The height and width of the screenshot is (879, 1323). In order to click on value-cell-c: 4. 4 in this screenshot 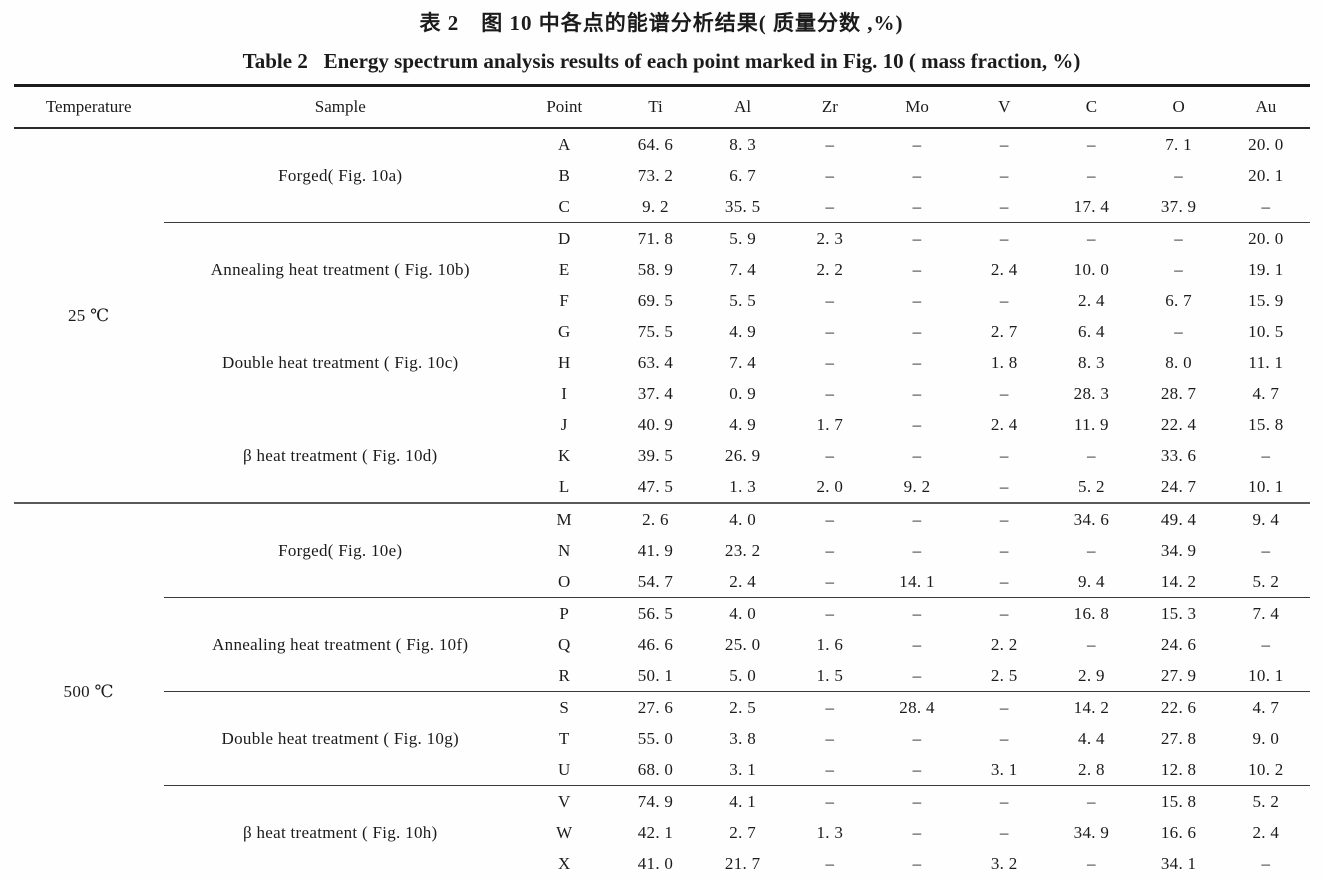, I will do `click(1091, 738)`.